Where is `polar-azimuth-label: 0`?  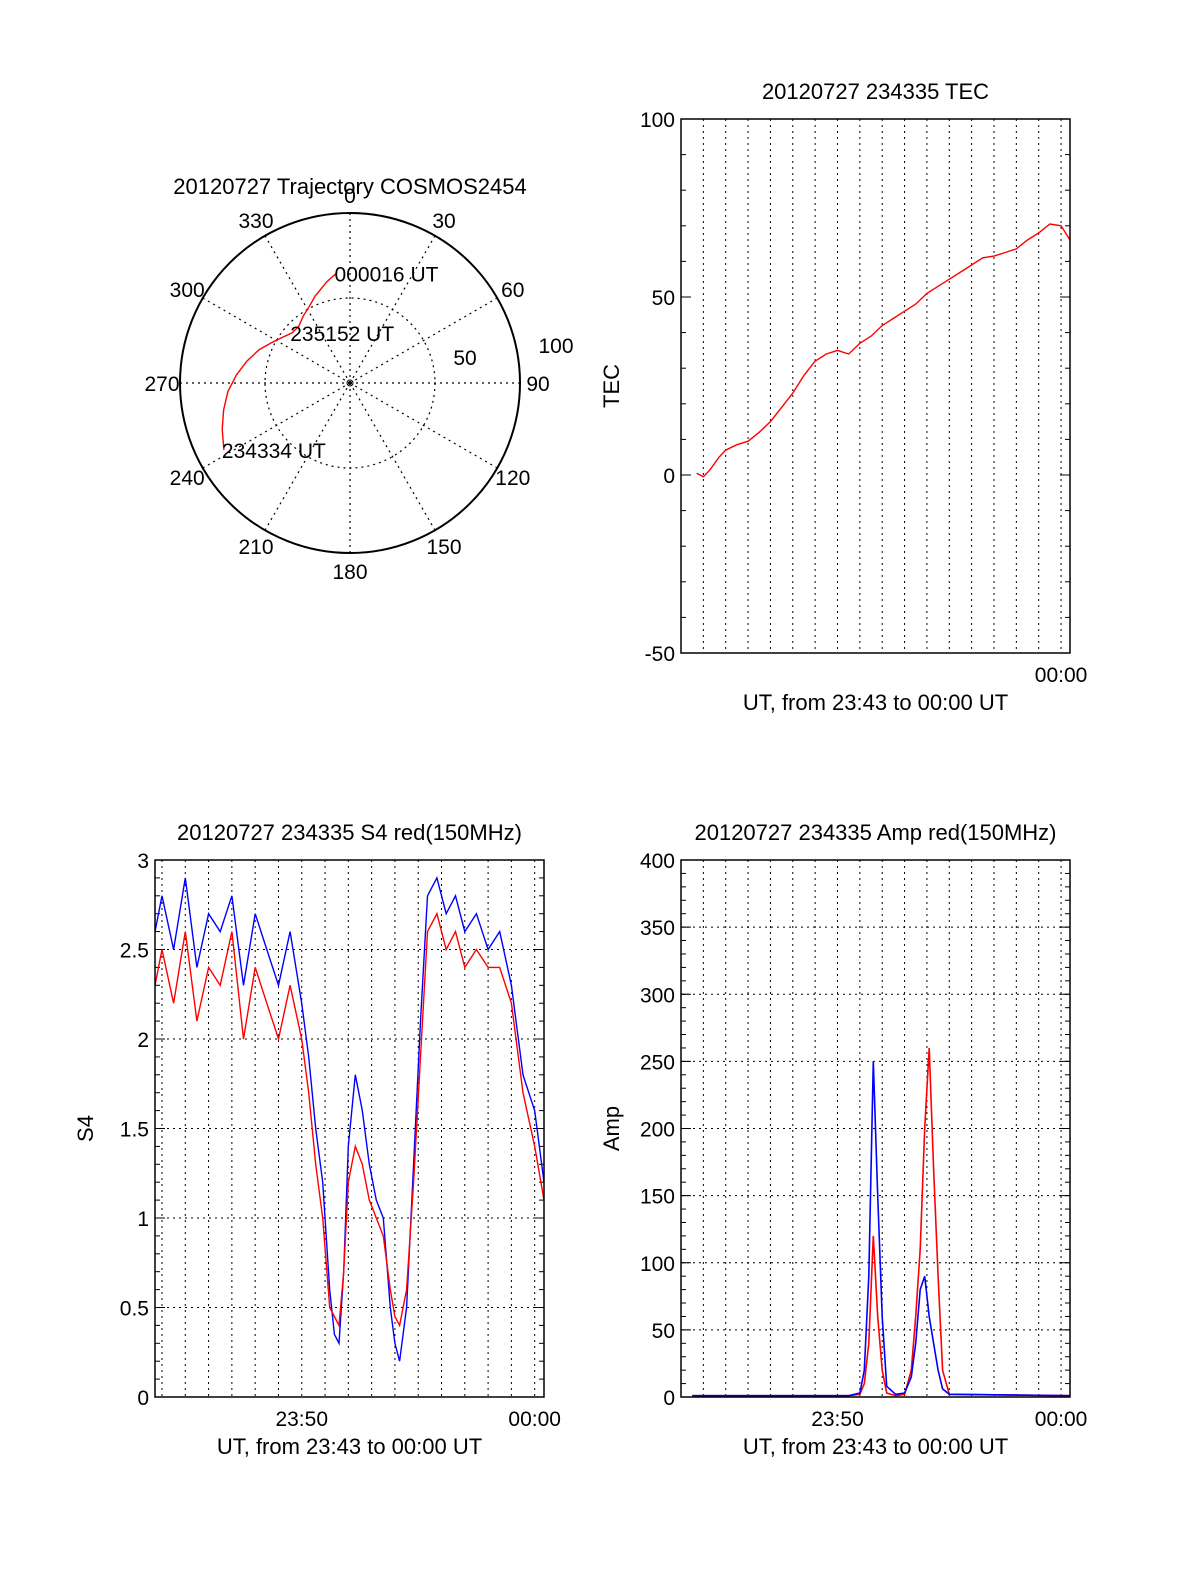
polar-azimuth-label: 0 is located at coordinates (350, 196).